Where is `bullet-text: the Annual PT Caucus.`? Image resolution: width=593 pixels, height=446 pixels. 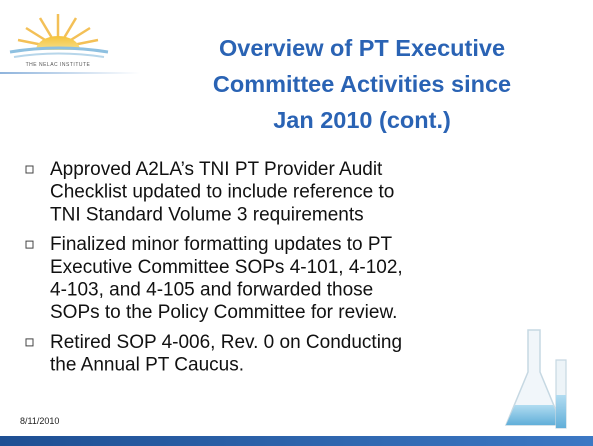 bullet-text: the Annual PT Caucus. is located at coordinates (147, 365).